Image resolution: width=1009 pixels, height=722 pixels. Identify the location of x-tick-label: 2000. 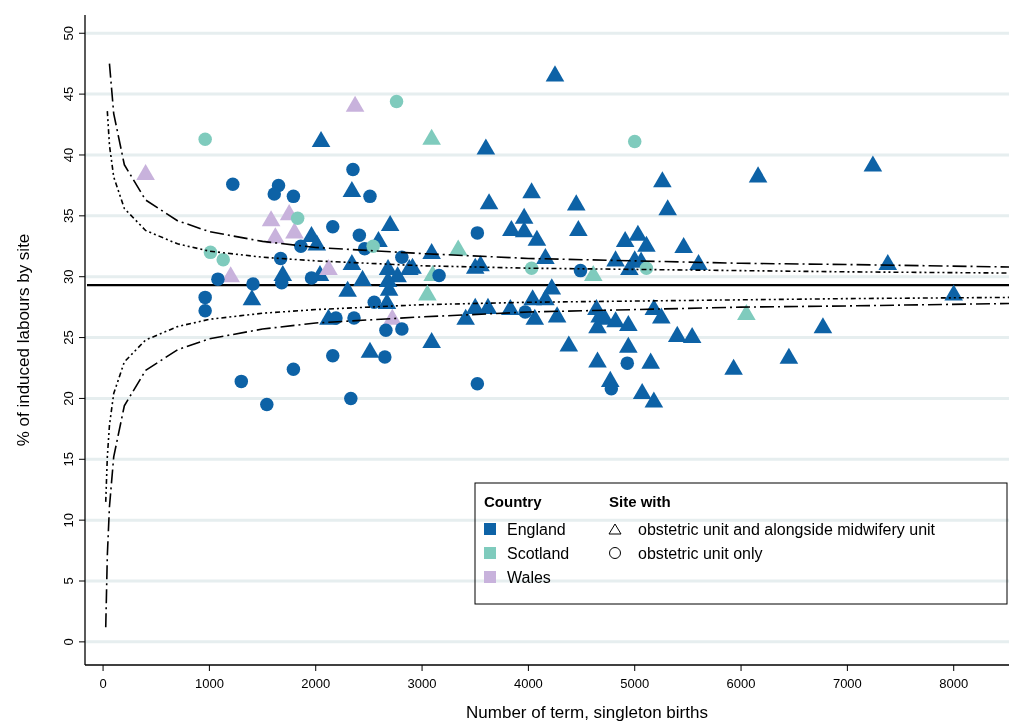
(316, 683).